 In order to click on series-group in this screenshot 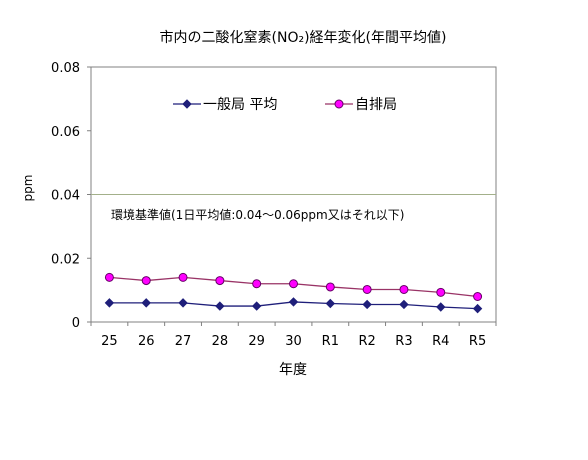, I will do `click(293, 293)`.